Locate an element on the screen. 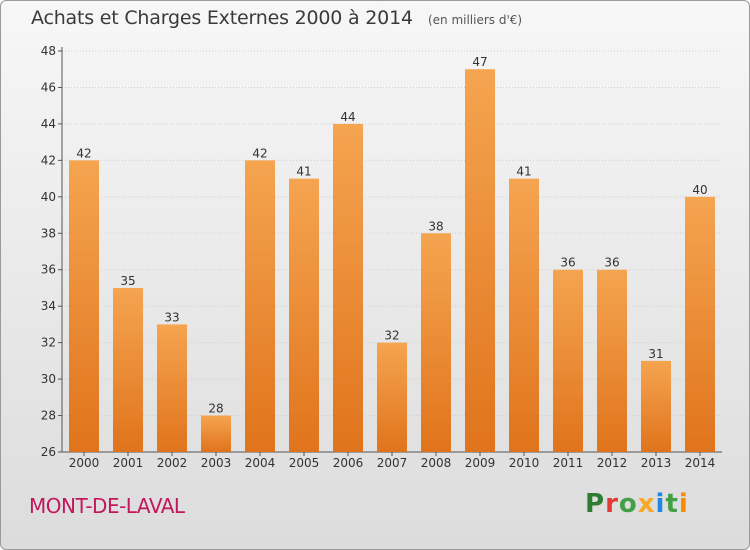 The image size is (750, 550). x-tick-label: 2012 is located at coordinates (612, 463).